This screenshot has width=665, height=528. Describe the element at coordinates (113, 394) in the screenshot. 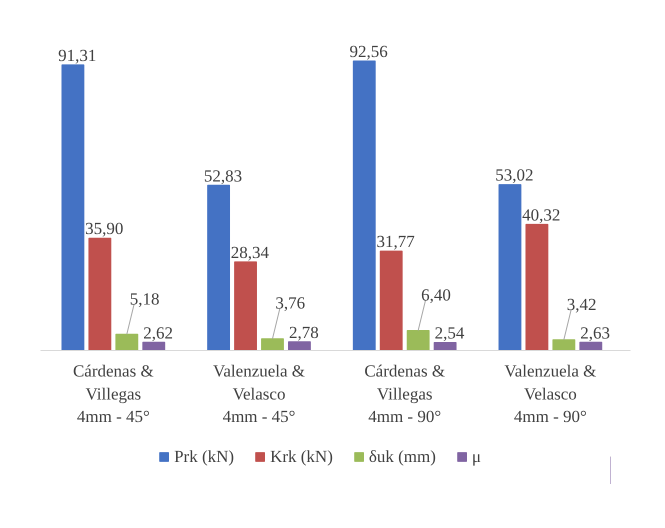

I see `x-tick-label: Cárdenas & Villegas 4mm - 45°` at that location.